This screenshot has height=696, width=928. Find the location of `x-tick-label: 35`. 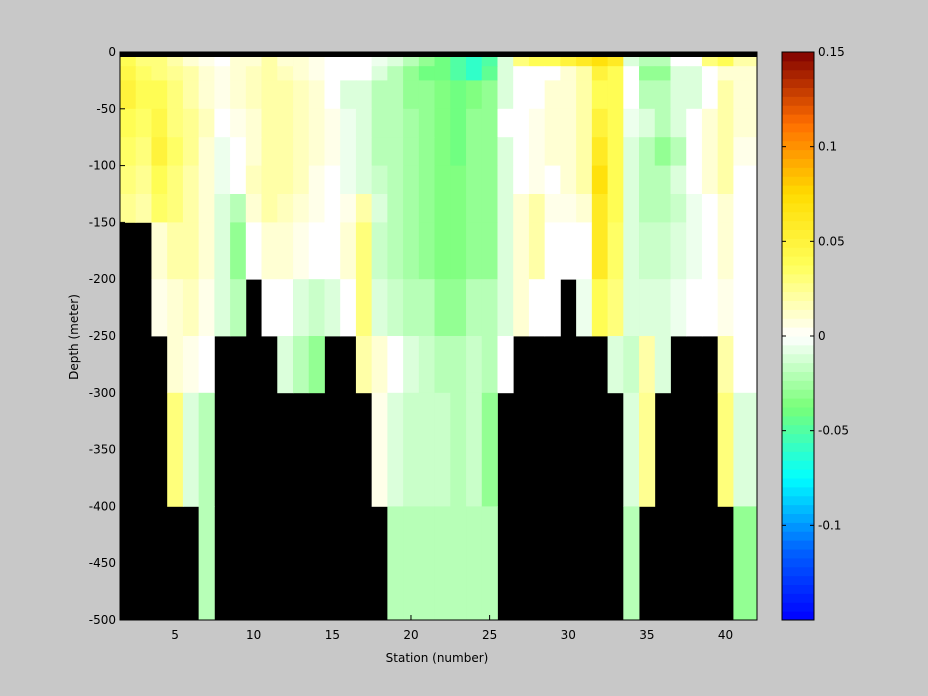

x-tick-label: 35 is located at coordinates (646, 635).